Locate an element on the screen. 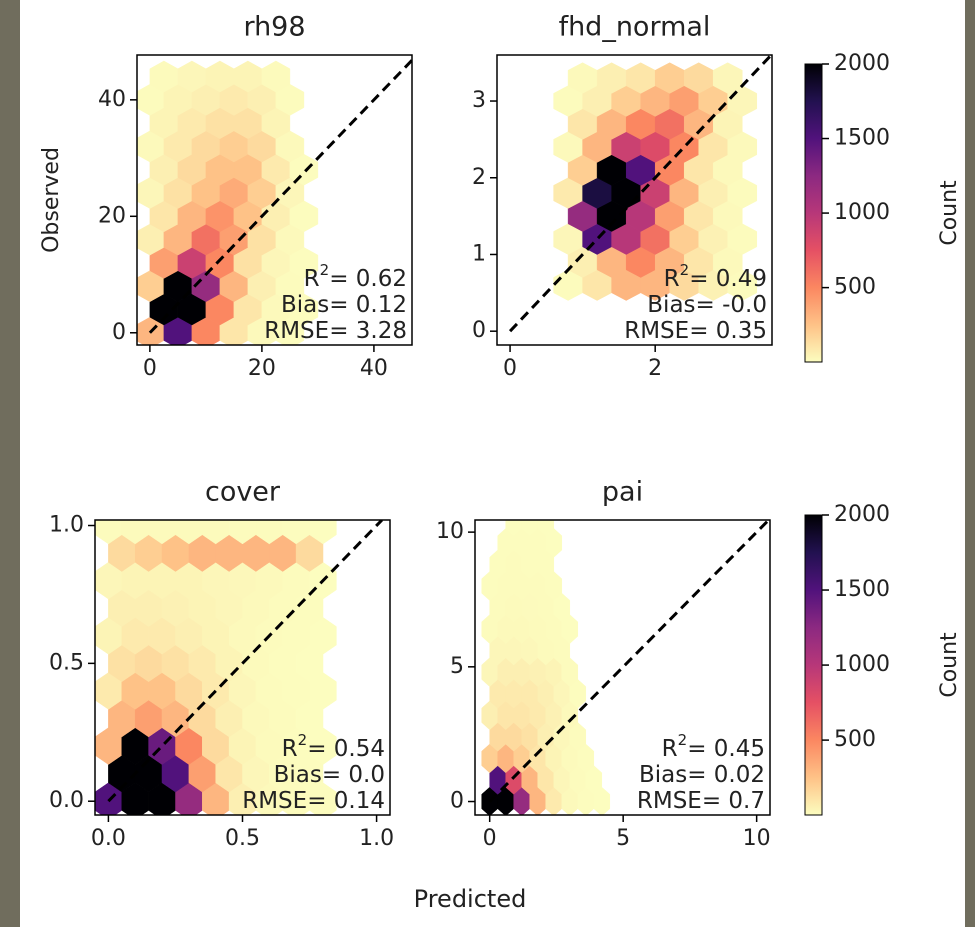  annotation-rest: = 0.54 is located at coordinates (346, 749).